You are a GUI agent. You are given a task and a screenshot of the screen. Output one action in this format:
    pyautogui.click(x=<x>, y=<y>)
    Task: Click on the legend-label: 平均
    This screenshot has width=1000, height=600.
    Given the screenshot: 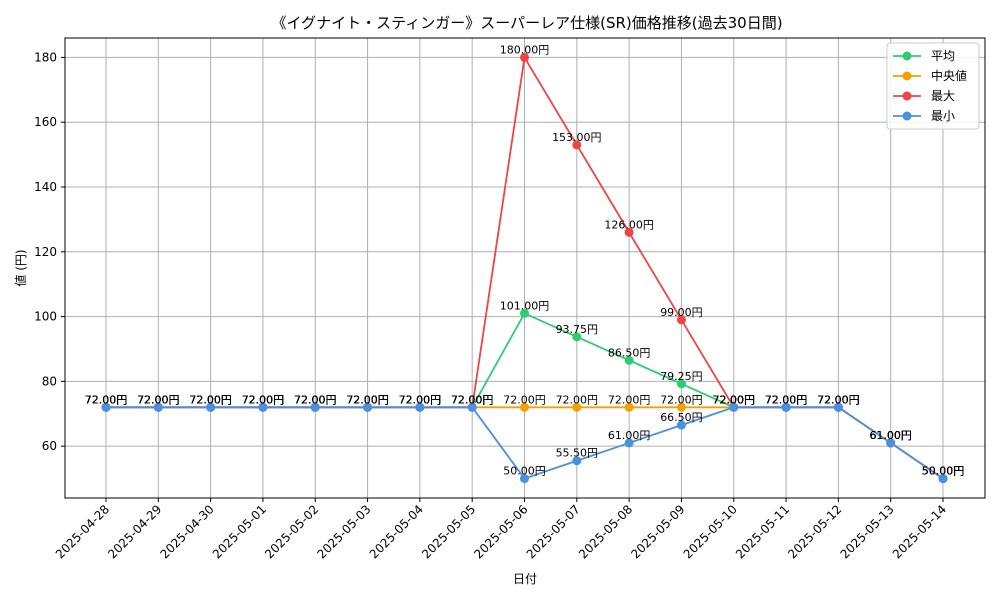 What is the action you would take?
    pyautogui.click(x=943, y=56)
    